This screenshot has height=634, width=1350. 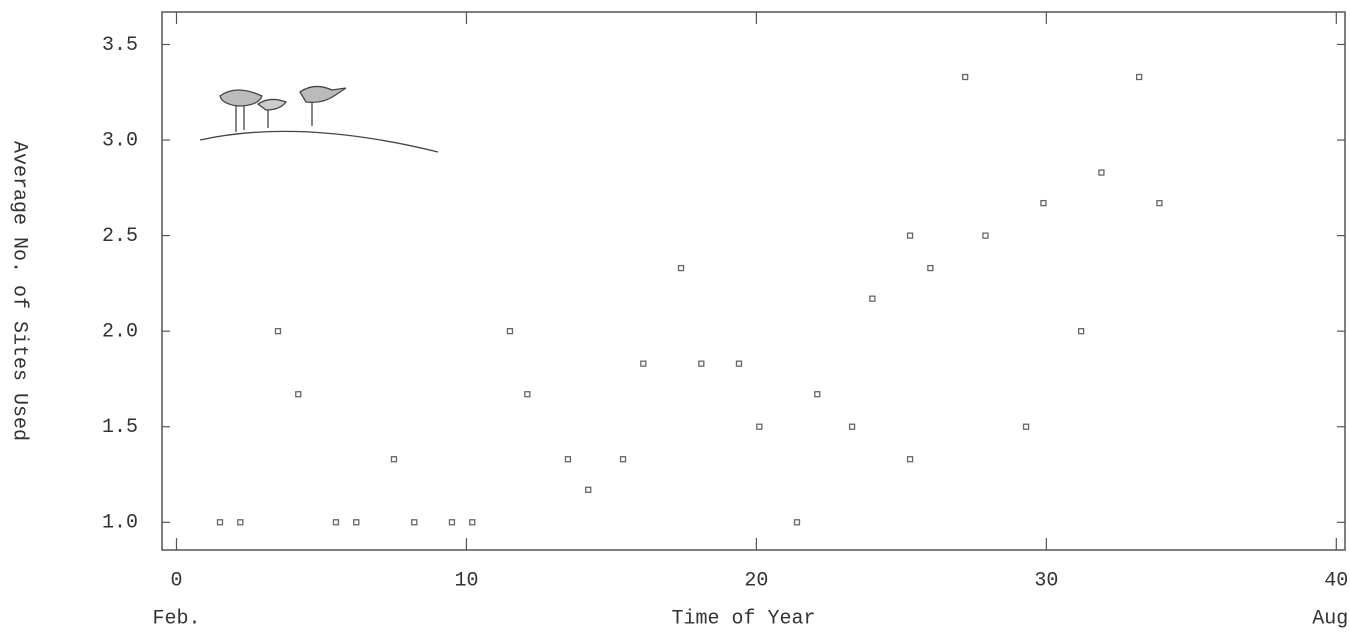 What do you see at coordinates (120, 427) in the screenshot?
I see `y-tick-label: 1.5` at bounding box center [120, 427].